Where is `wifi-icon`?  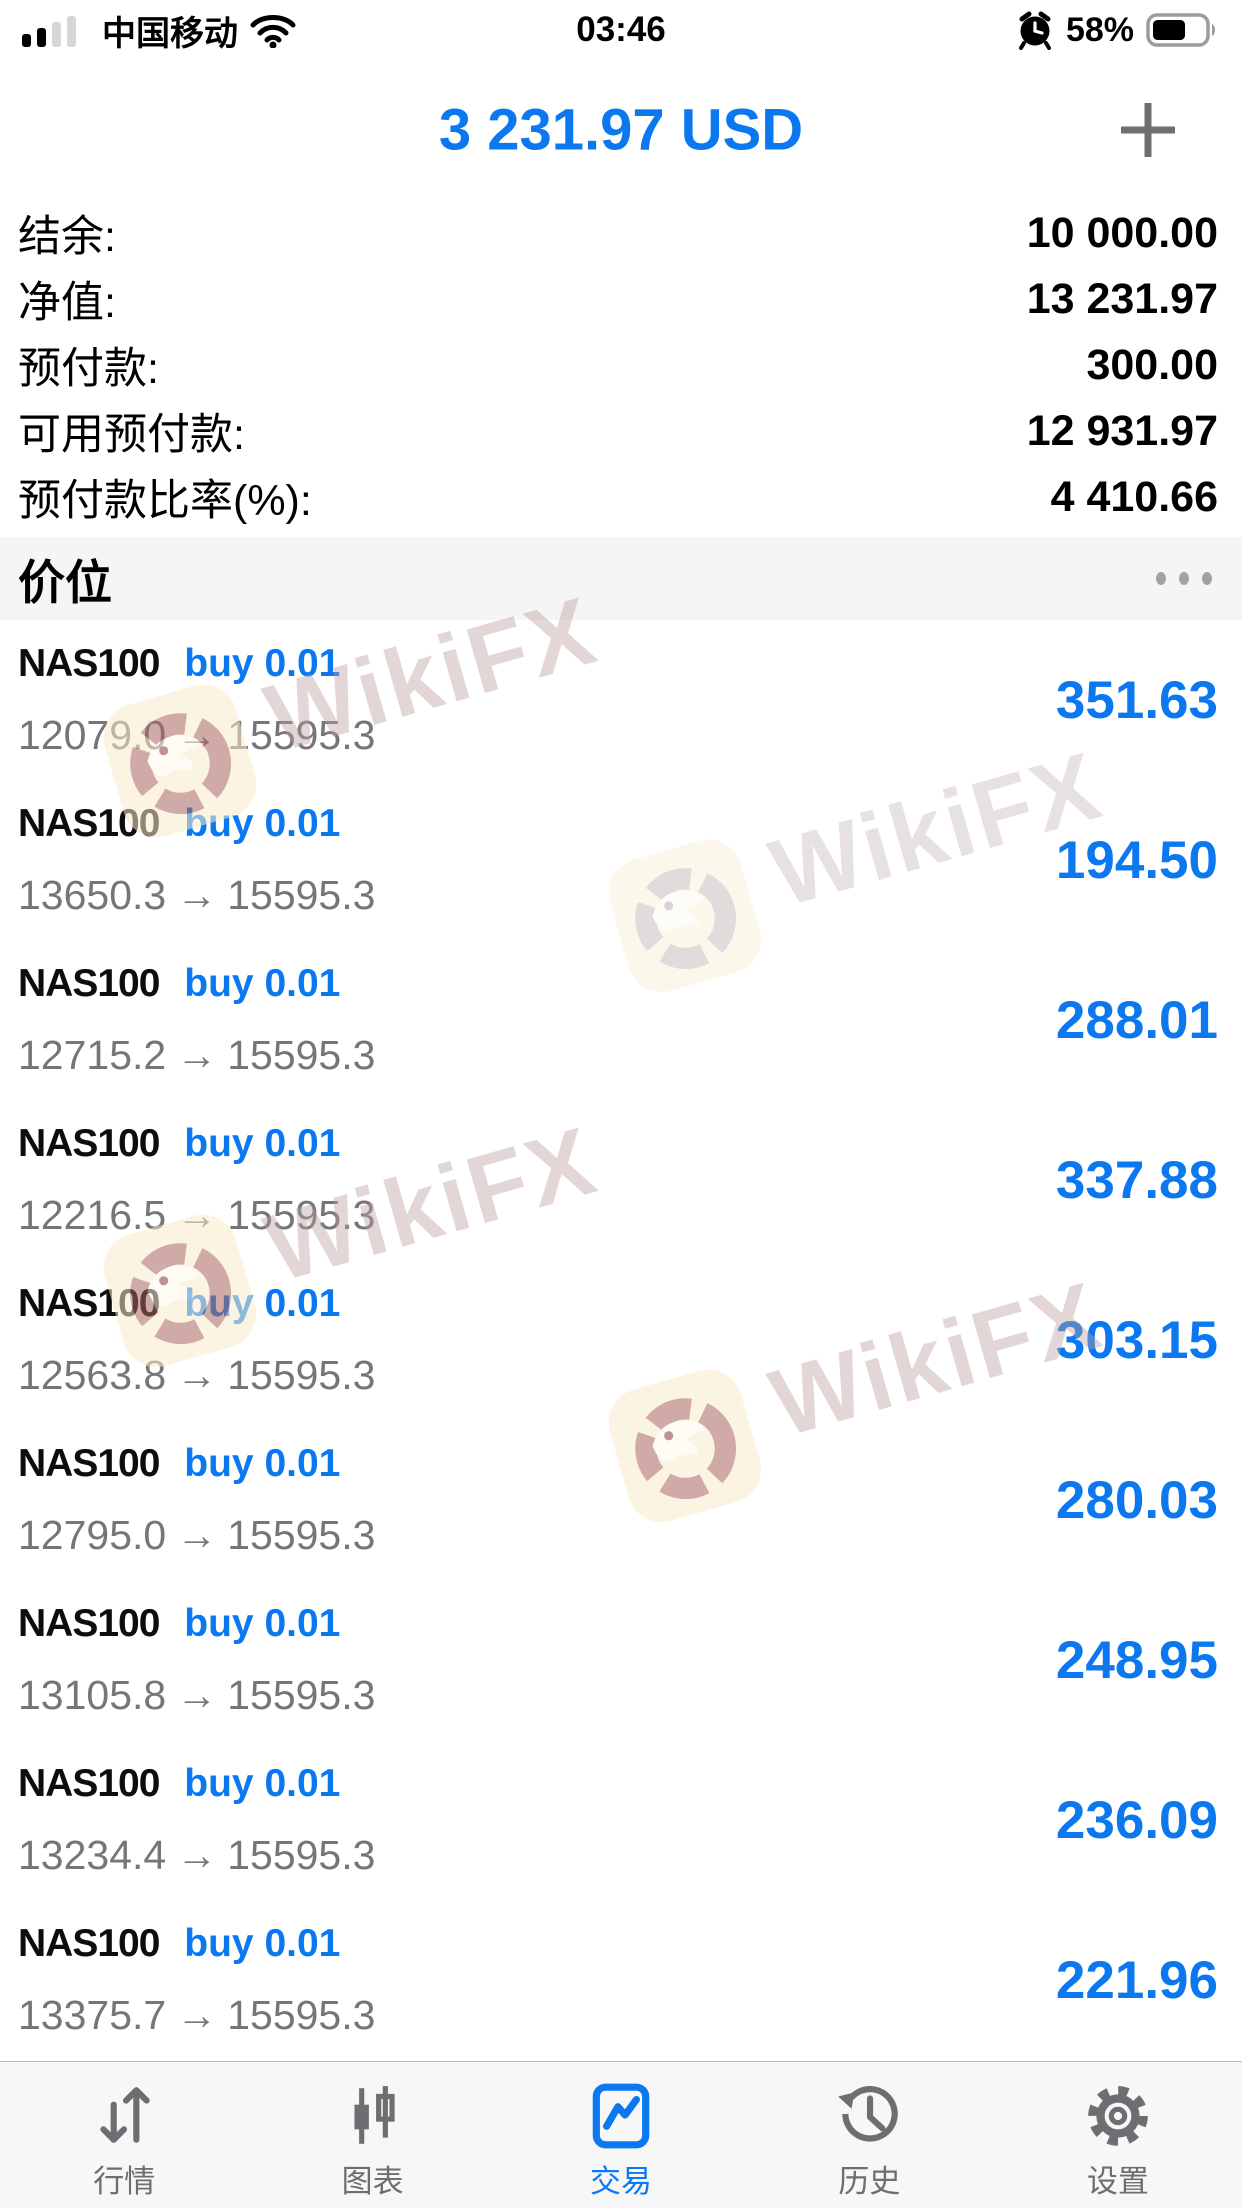
wifi-icon is located at coordinates (273, 31).